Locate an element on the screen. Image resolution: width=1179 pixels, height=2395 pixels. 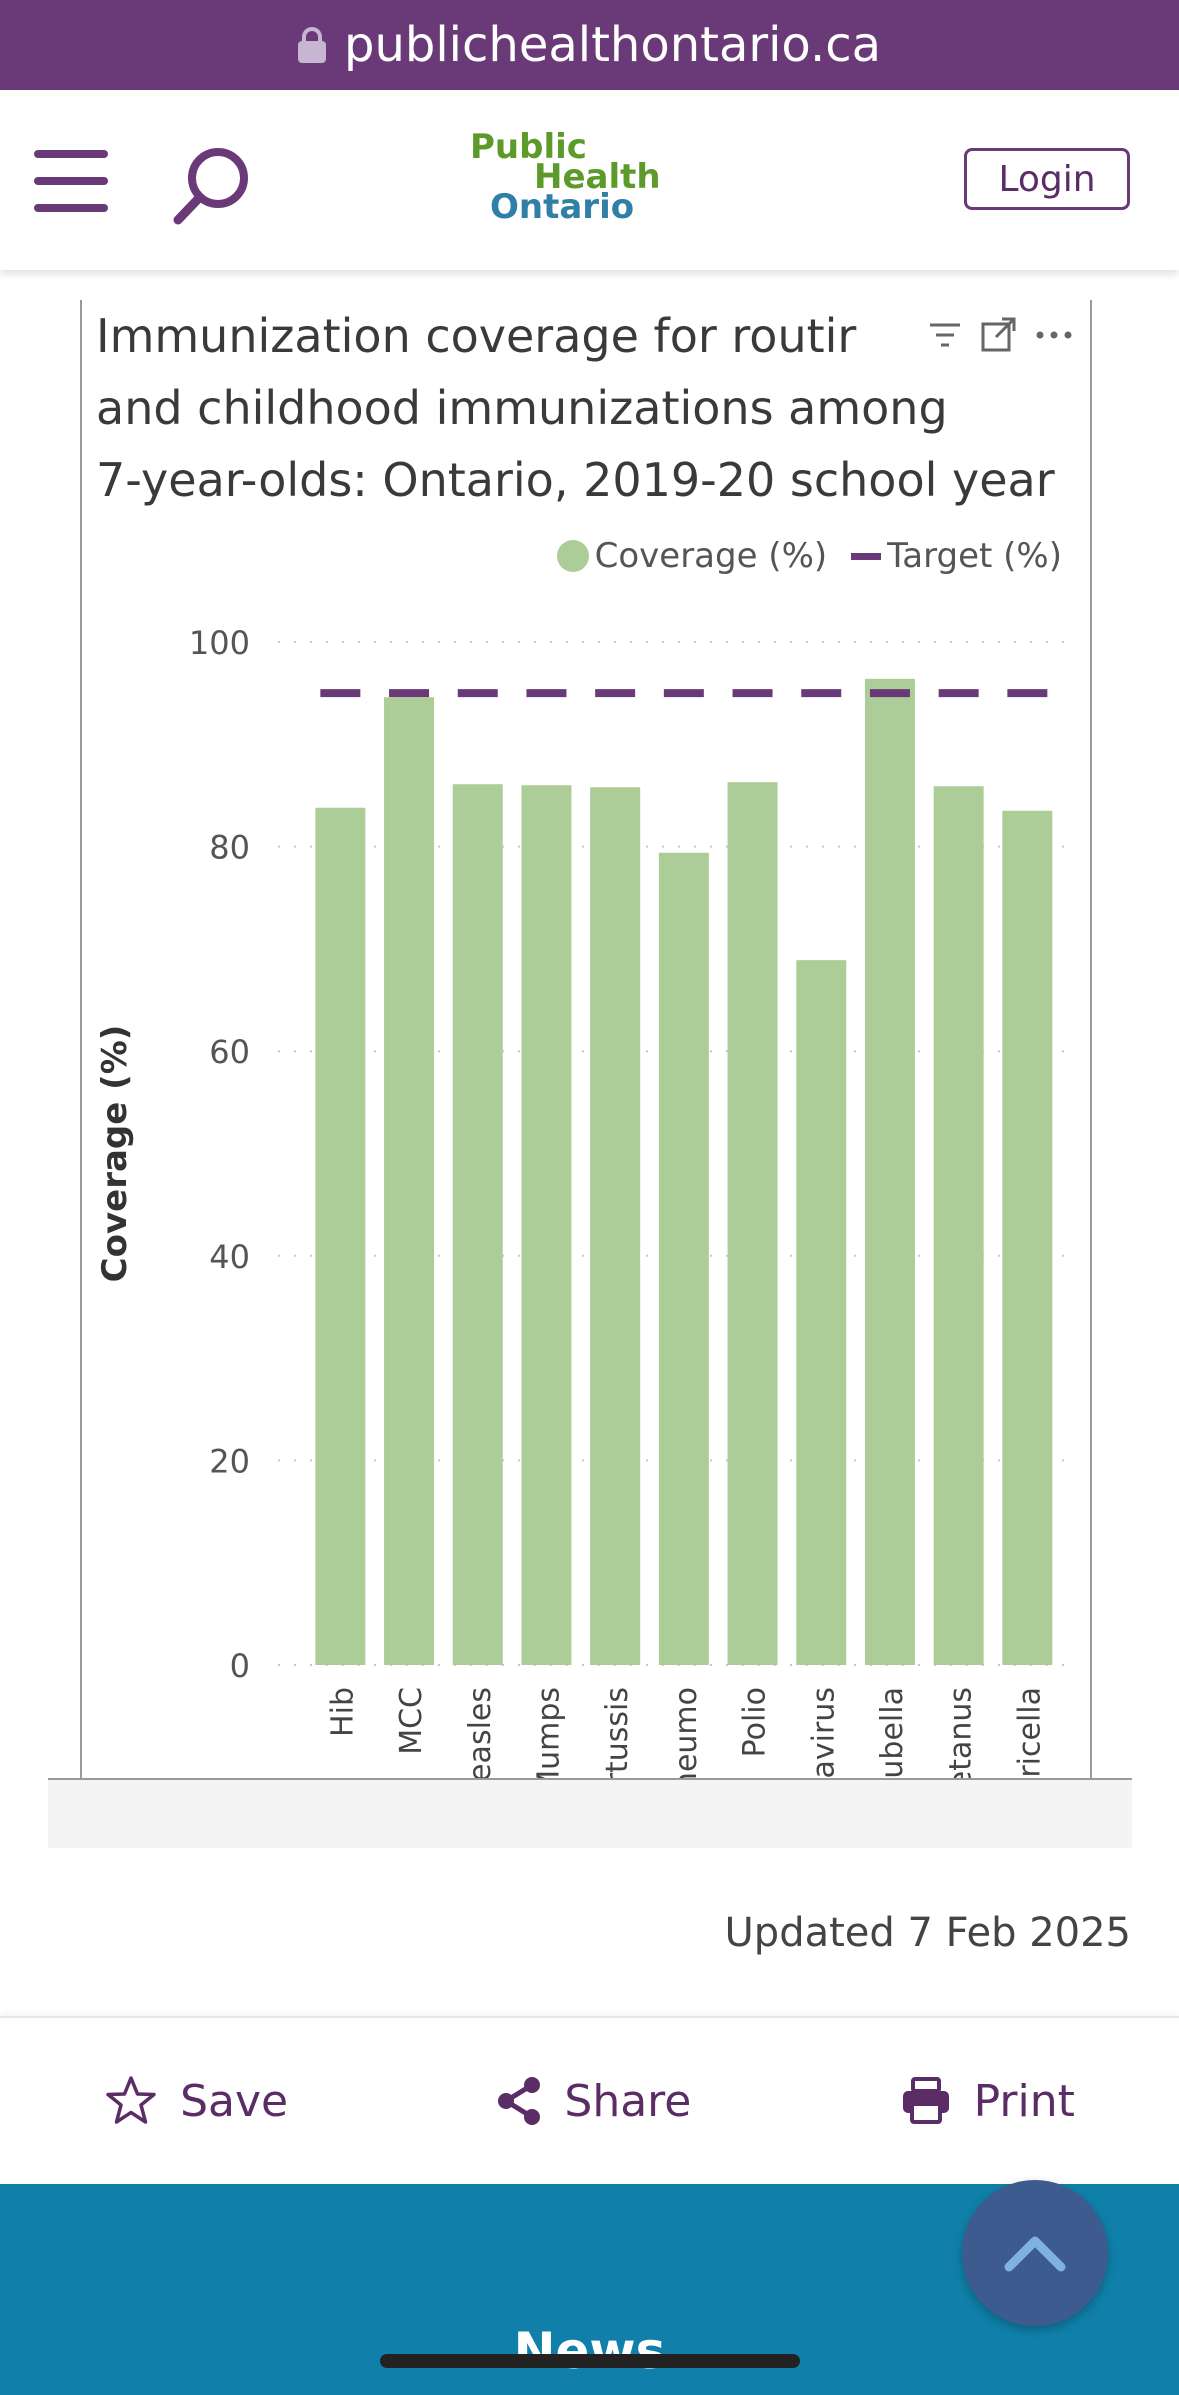
x-tick-label: tavirus is located at coordinates (823, 1732).